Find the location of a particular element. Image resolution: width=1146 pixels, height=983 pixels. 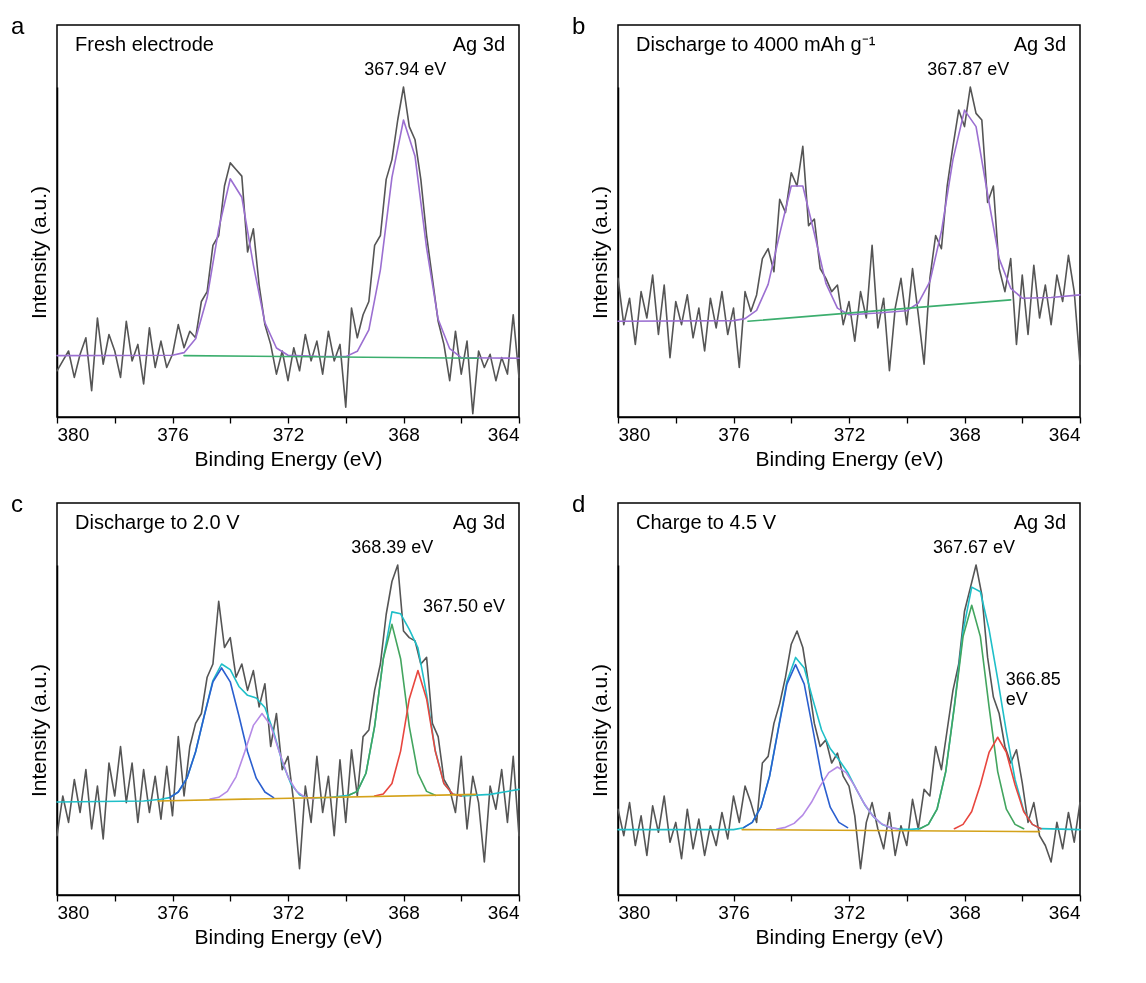

annotation: 366.85 eV is located at coordinates (1033, 689).